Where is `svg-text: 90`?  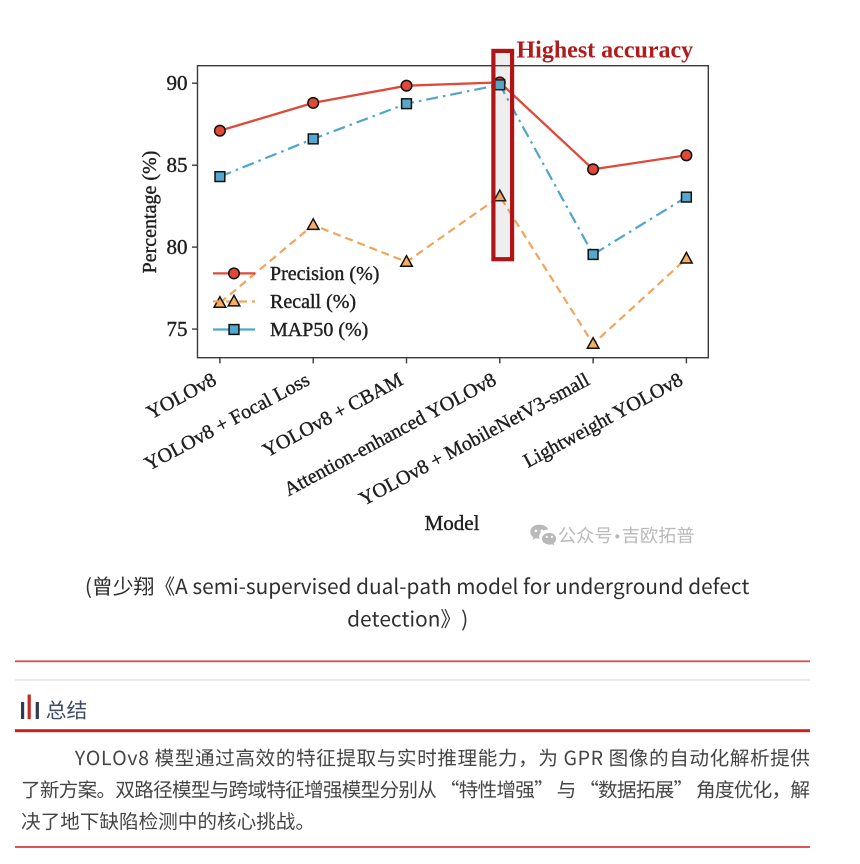
svg-text: 90 is located at coordinates (177, 83).